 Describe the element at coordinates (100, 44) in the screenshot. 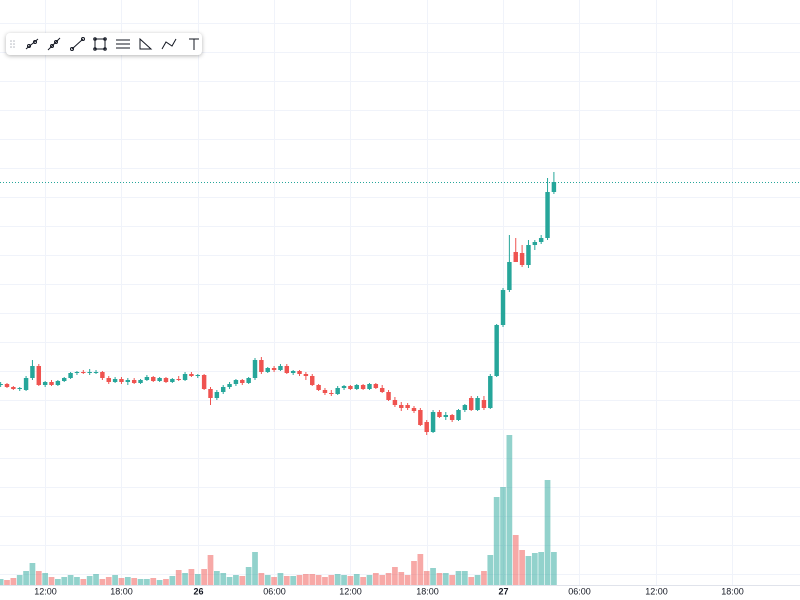

I see `tool-rectangle` at that location.